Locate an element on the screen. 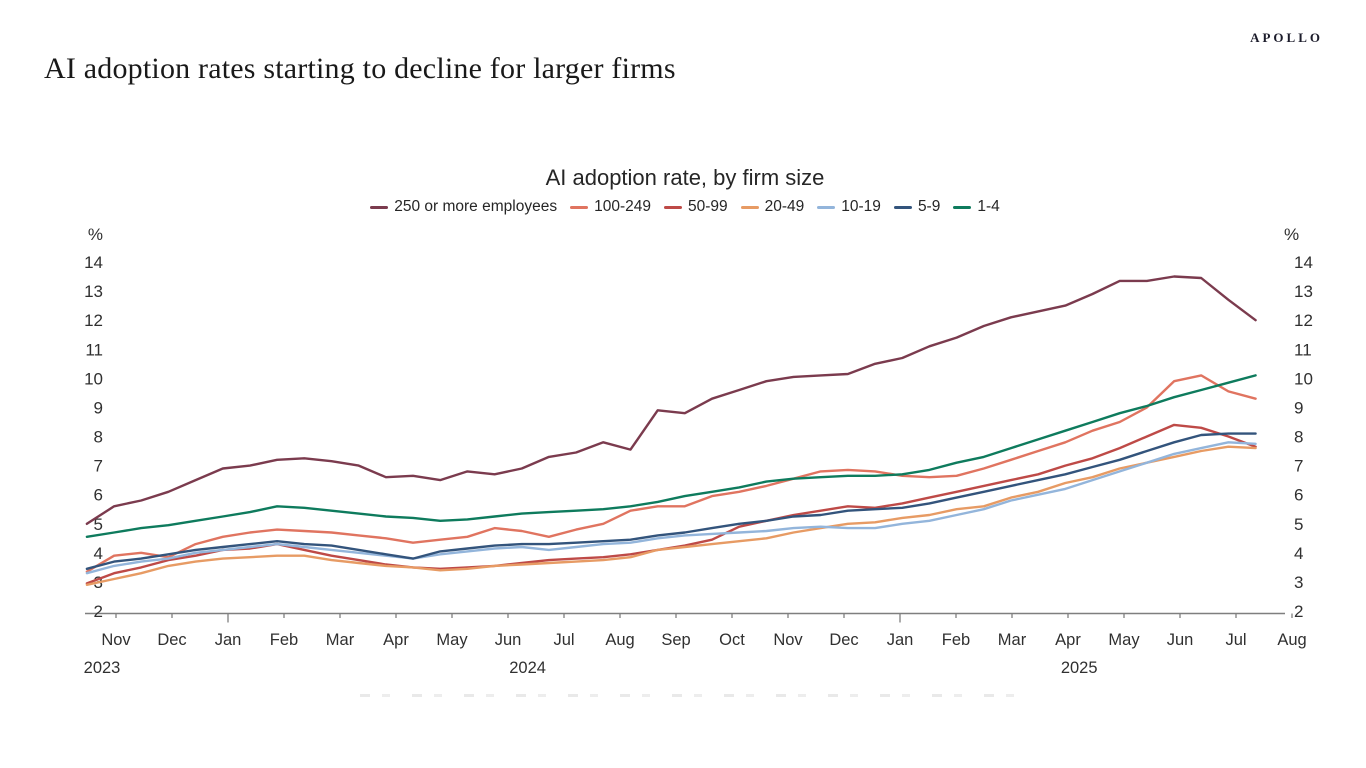  y-tick-label-left: 14 is located at coordinates (93, 262).